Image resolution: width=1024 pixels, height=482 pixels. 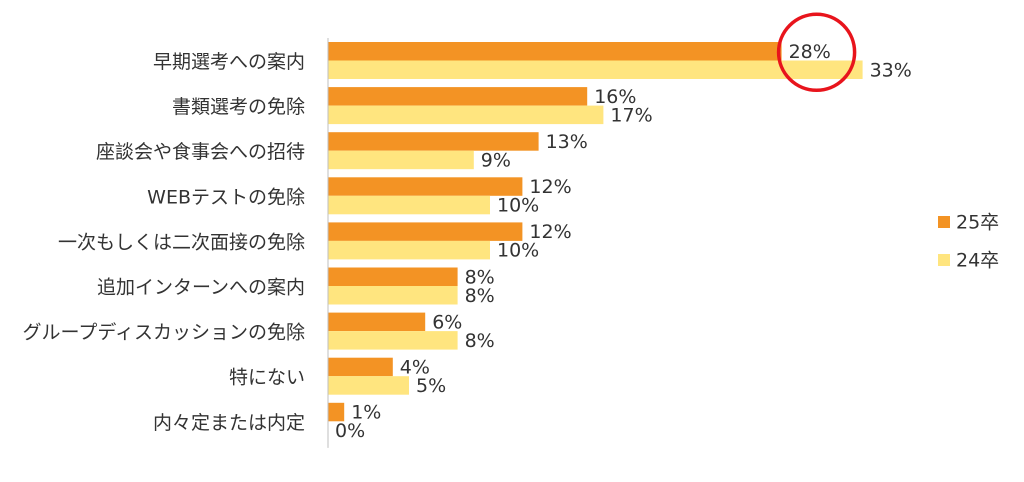 I want to click on value-label: 0%, so click(x=350, y=431).